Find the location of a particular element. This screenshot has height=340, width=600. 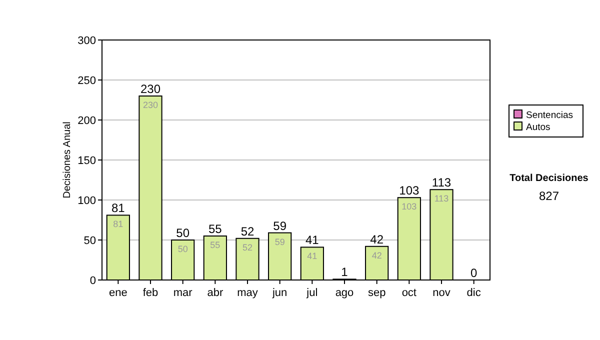

y-tick-label: 300 is located at coordinates (87, 41).